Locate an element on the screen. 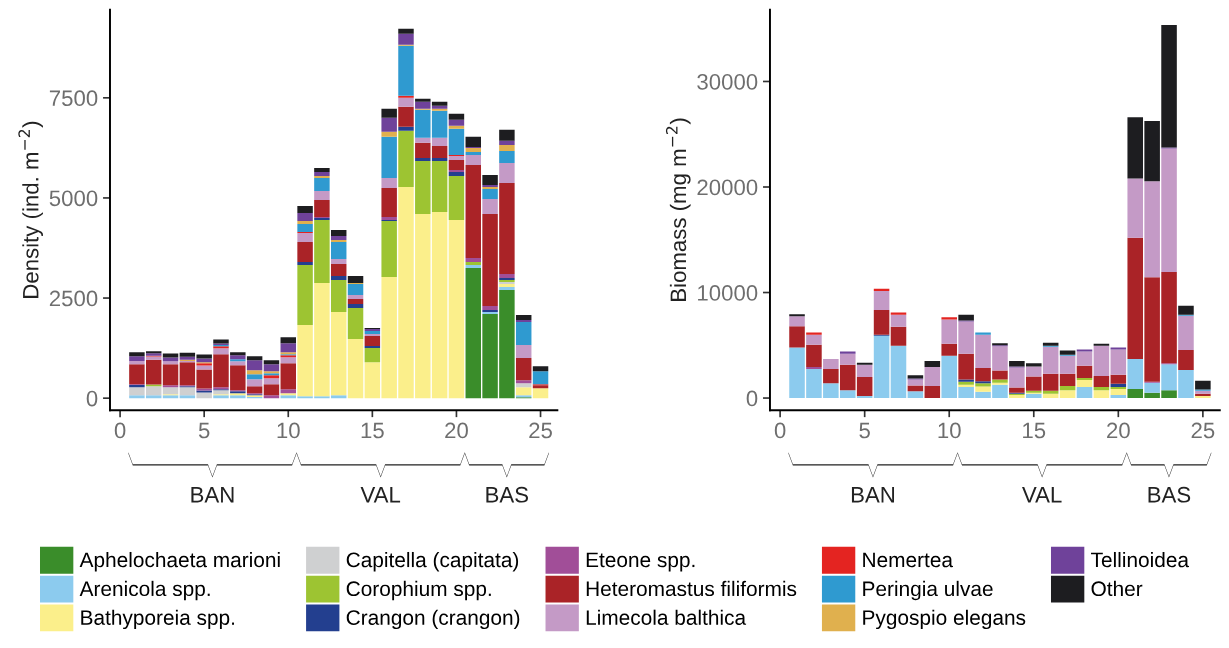 The height and width of the screenshot is (648, 1229). y-tick-label: 7500 is located at coordinates (73, 98).